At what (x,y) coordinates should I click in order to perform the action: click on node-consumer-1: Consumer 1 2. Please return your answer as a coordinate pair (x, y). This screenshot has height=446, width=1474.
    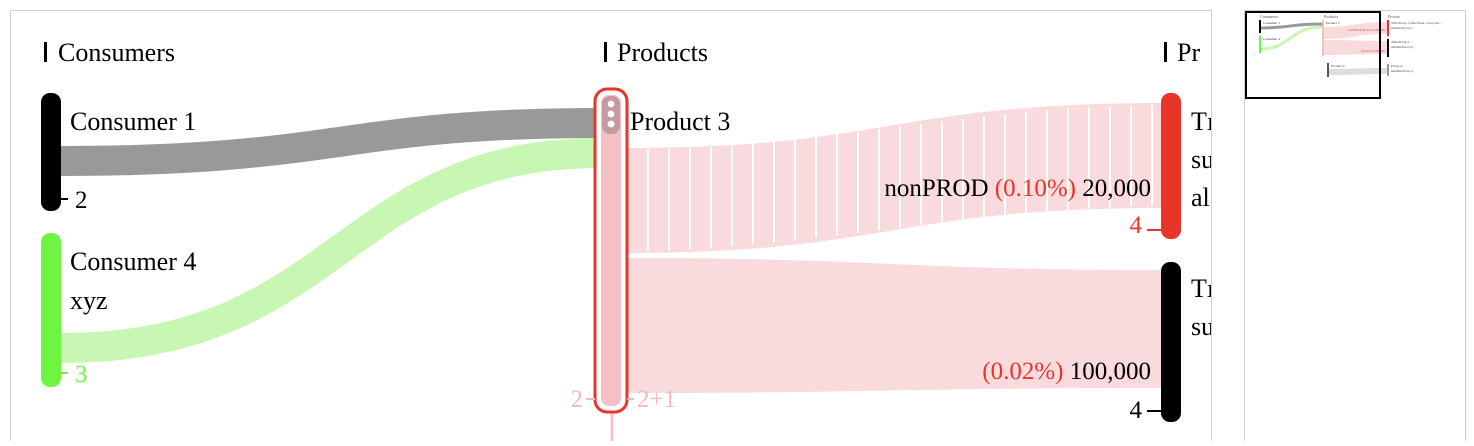
    Looking at the image, I should click on (118, 153).